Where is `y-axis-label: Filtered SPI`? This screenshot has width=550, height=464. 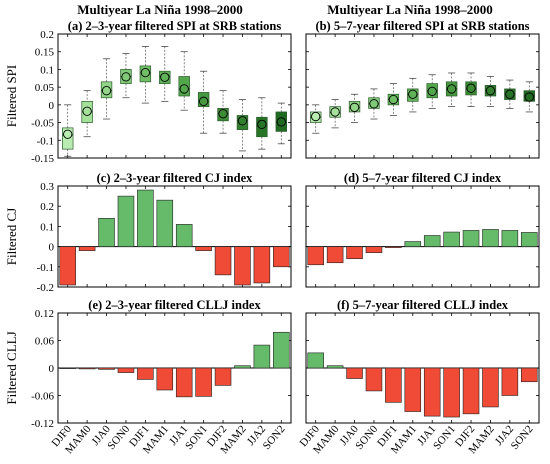
y-axis-label: Filtered SPI is located at coordinates (11, 96).